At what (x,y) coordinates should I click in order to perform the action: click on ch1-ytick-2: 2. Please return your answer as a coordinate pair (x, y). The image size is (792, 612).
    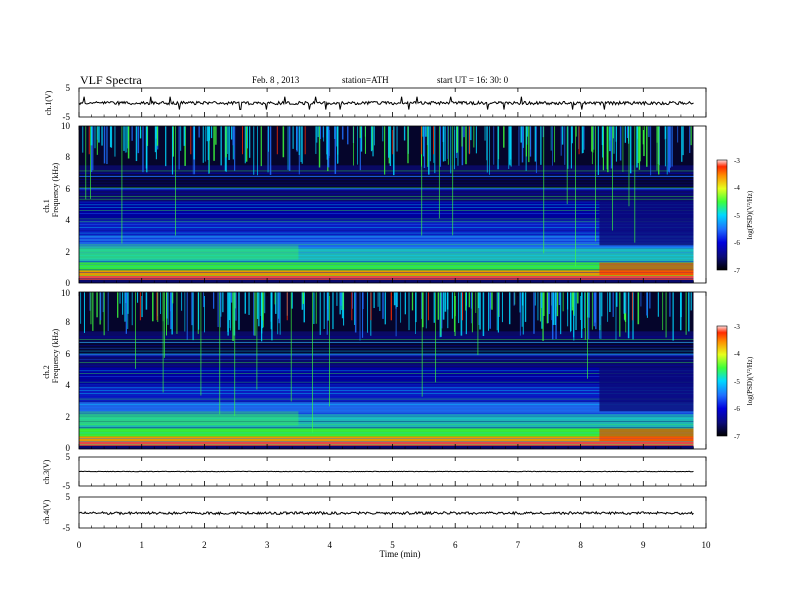
    Looking at the image, I should click on (68, 252).